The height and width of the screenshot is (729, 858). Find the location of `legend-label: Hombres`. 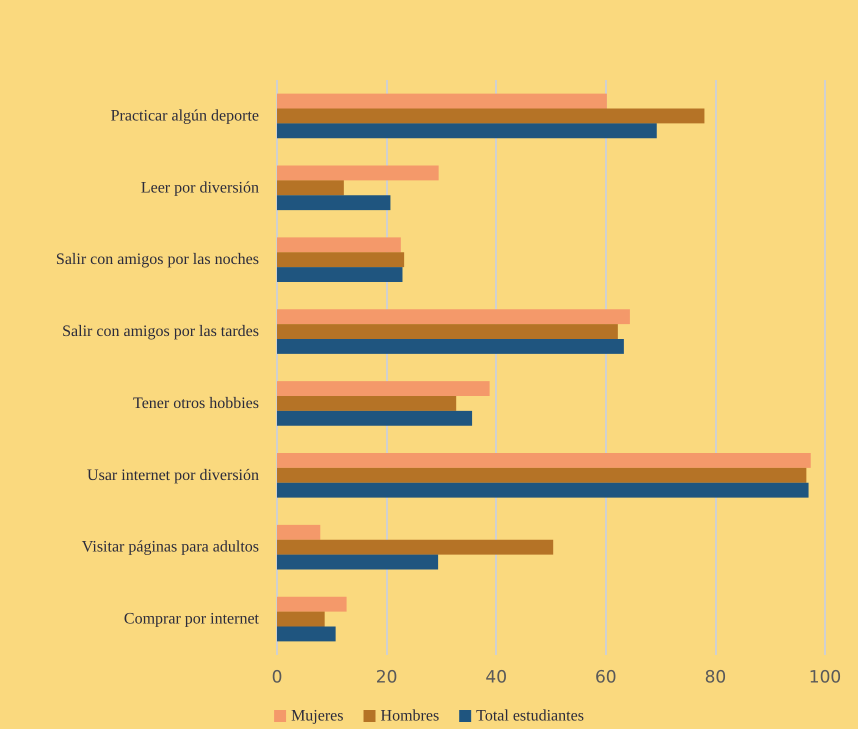

legend-label: Hombres is located at coordinates (410, 716).